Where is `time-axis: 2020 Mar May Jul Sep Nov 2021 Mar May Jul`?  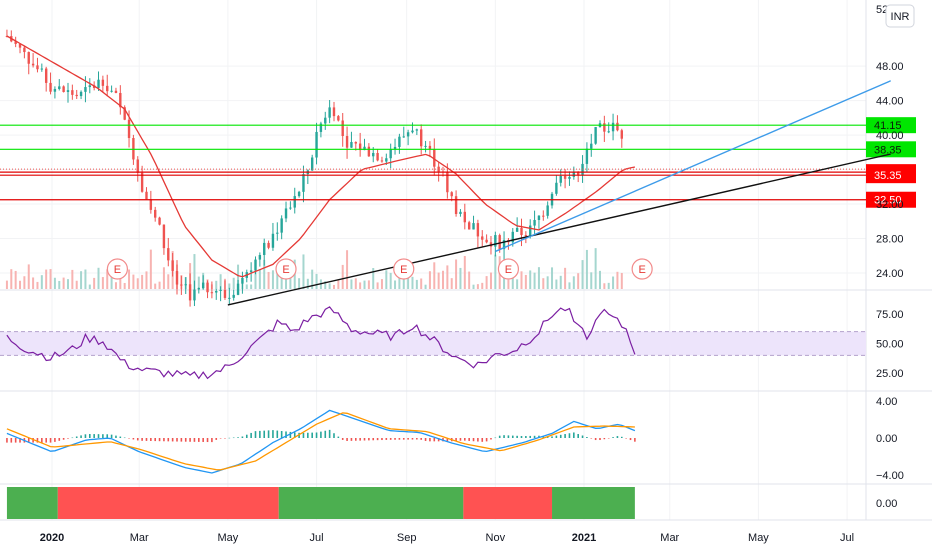 time-axis: 2020 Mar May Jul Sep Nov 2021 Mar May Jul is located at coordinates (447, 538).